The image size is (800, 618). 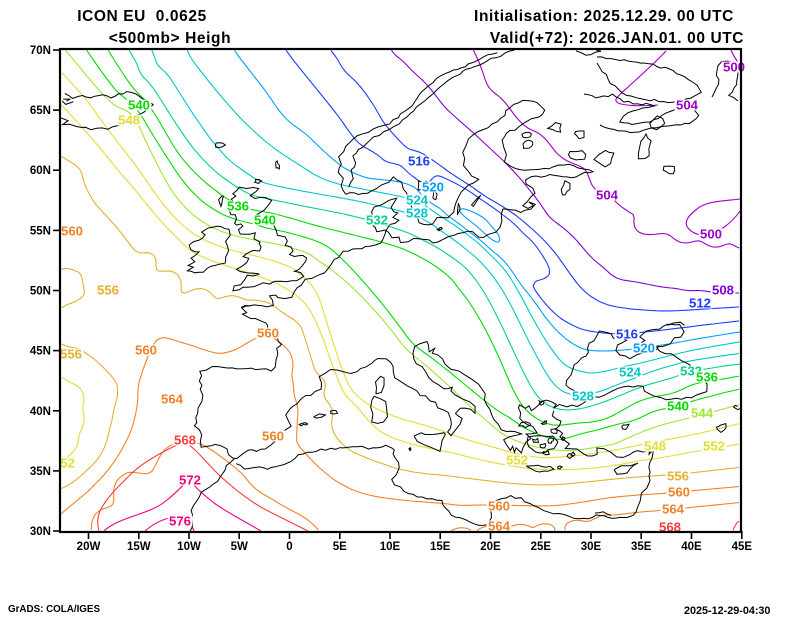 What do you see at coordinates (40, 532) in the screenshot?
I see `svg-text: 30N` at bounding box center [40, 532].